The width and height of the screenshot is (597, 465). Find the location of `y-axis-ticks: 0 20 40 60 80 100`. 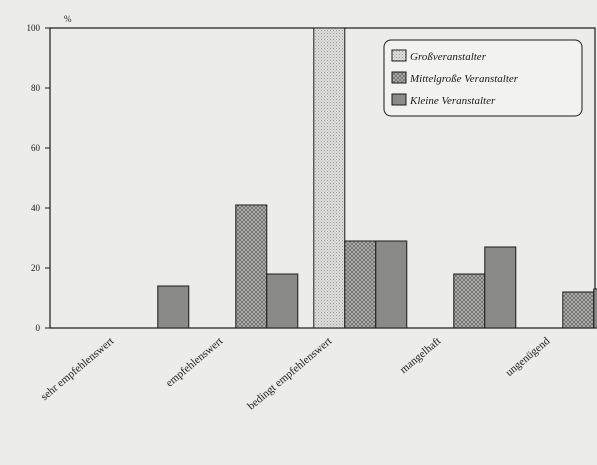

y-axis-ticks: 0 20 40 60 80 100 is located at coordinates (38, 178).